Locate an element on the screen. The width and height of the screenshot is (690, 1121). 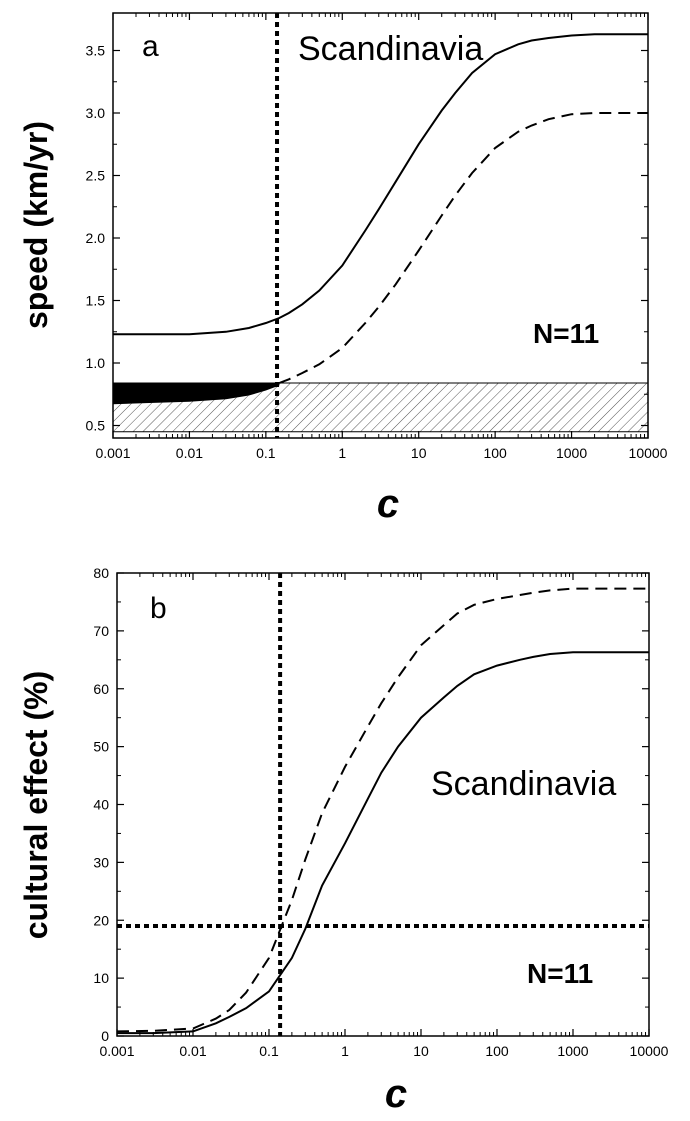
y-tick-label: 60 is located at coordinates (101, 689).